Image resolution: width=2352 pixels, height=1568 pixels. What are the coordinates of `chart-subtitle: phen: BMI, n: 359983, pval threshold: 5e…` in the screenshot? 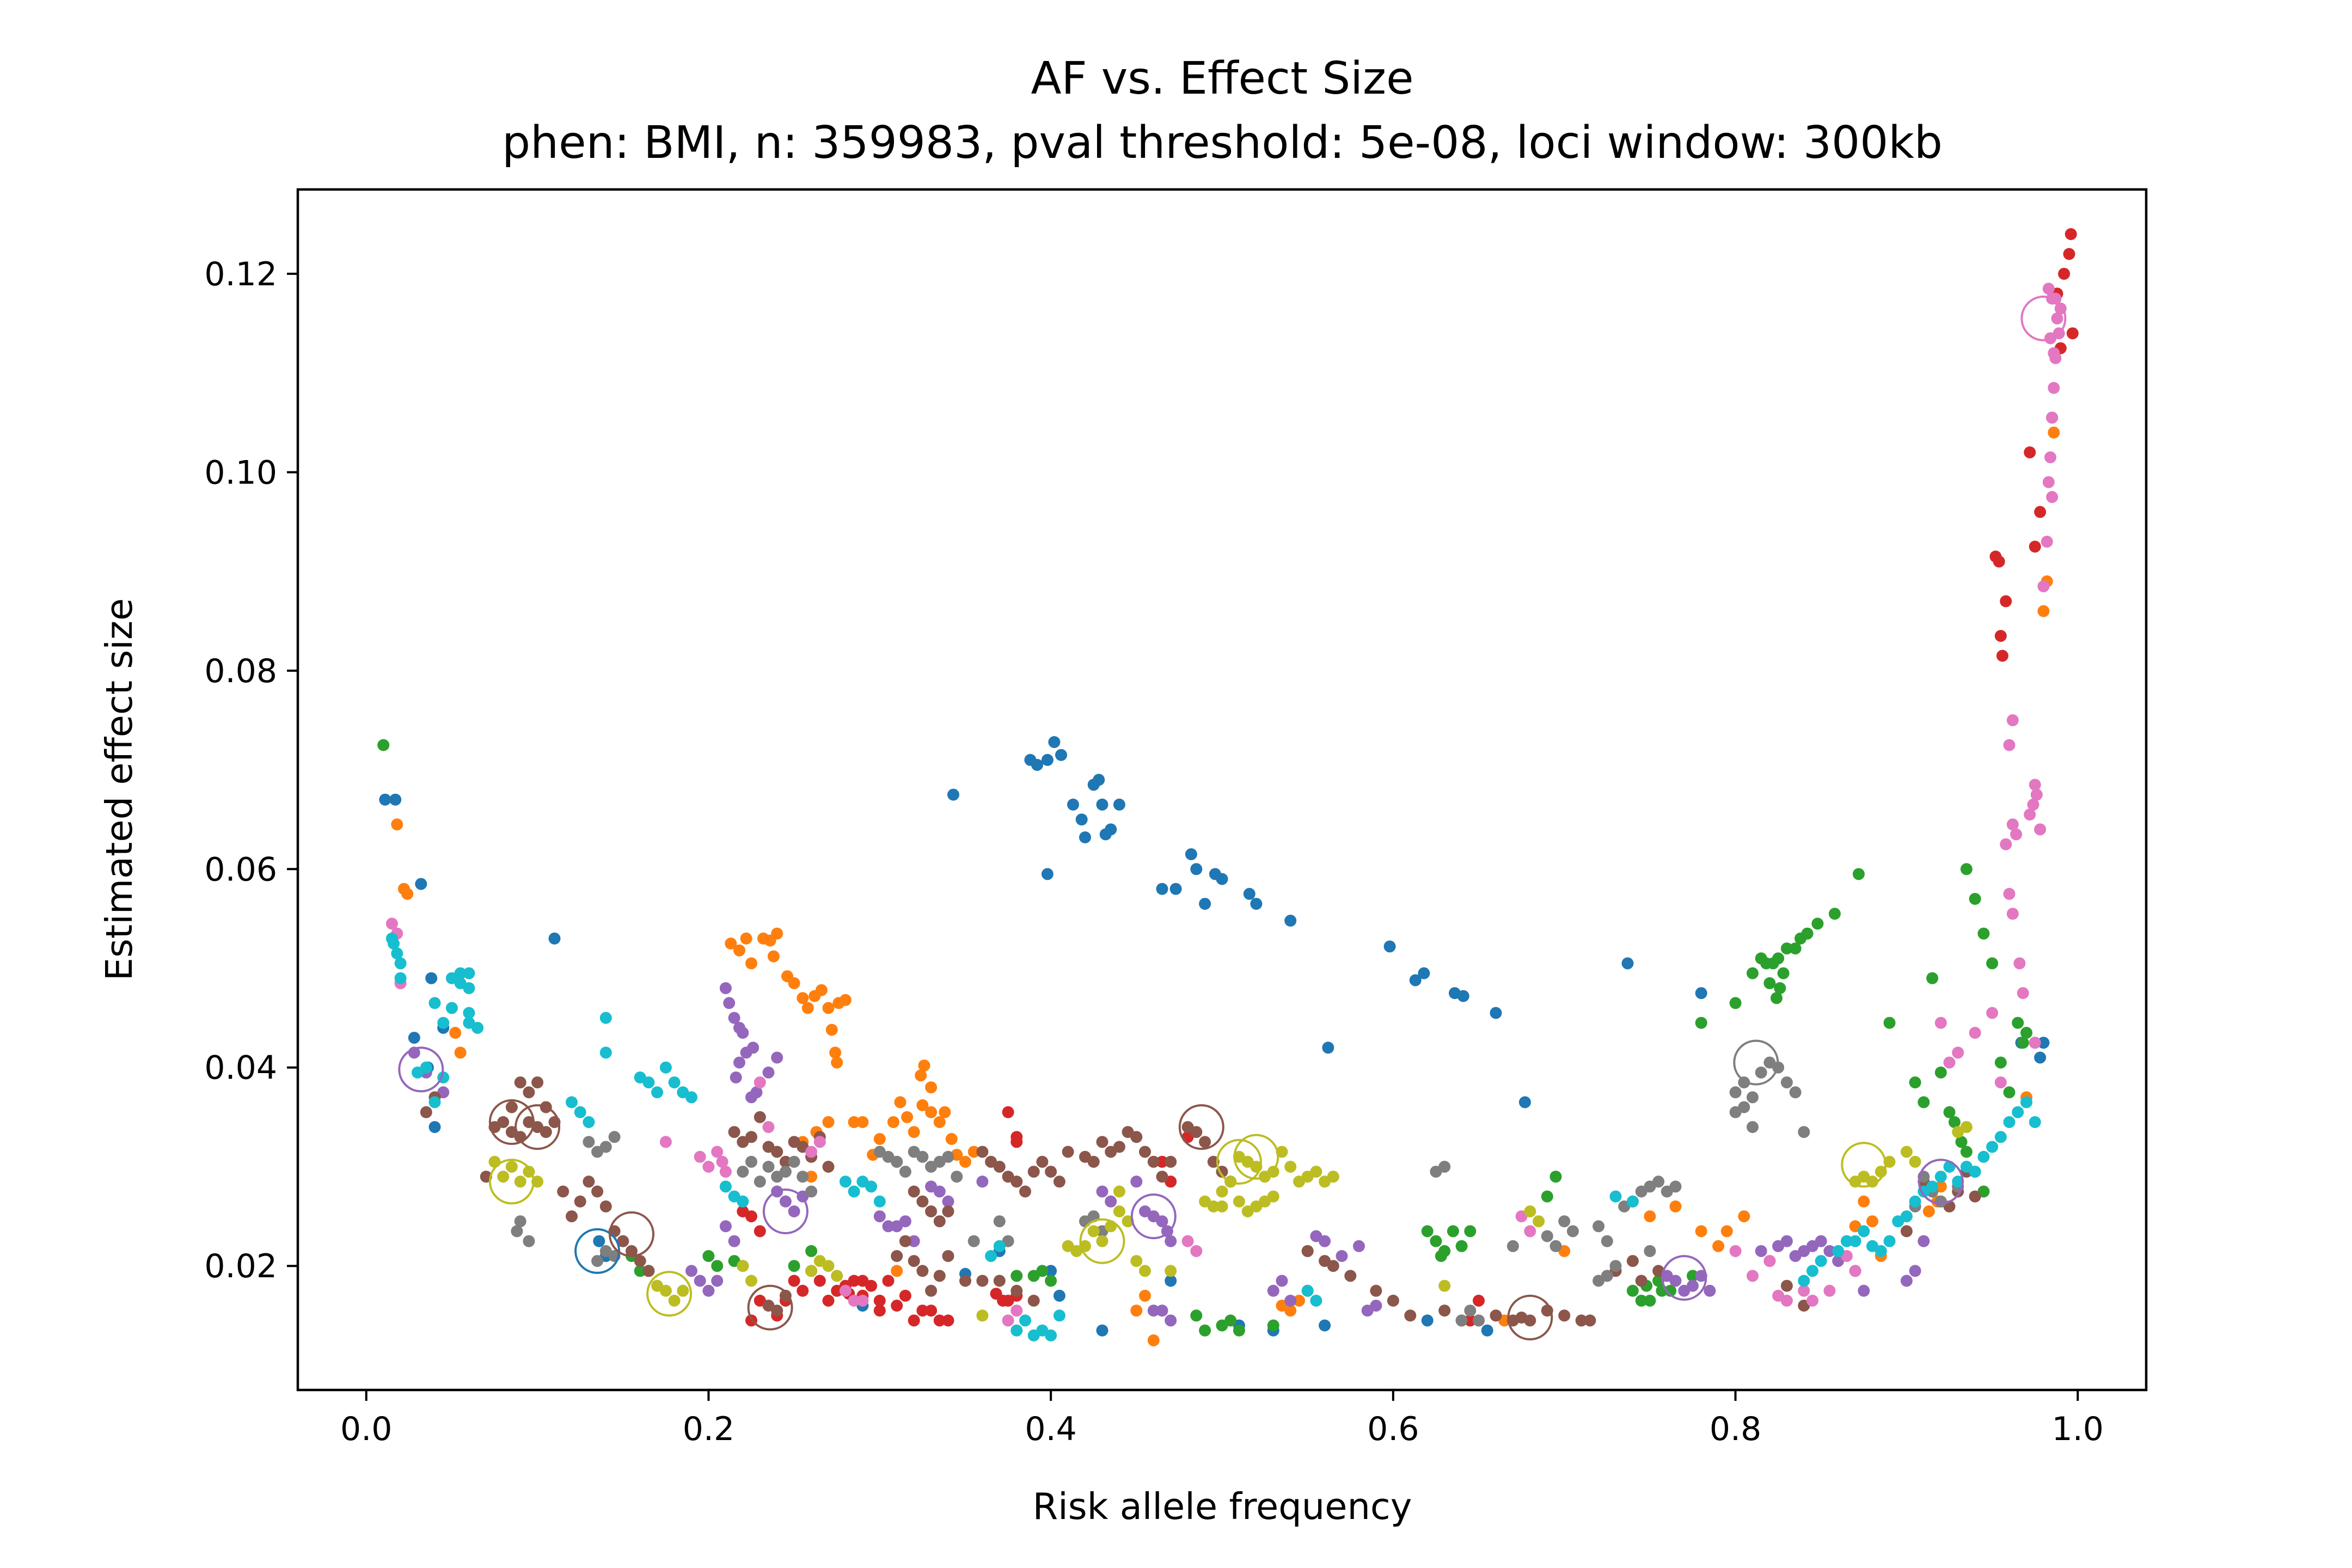 It's located at (1222, 143).